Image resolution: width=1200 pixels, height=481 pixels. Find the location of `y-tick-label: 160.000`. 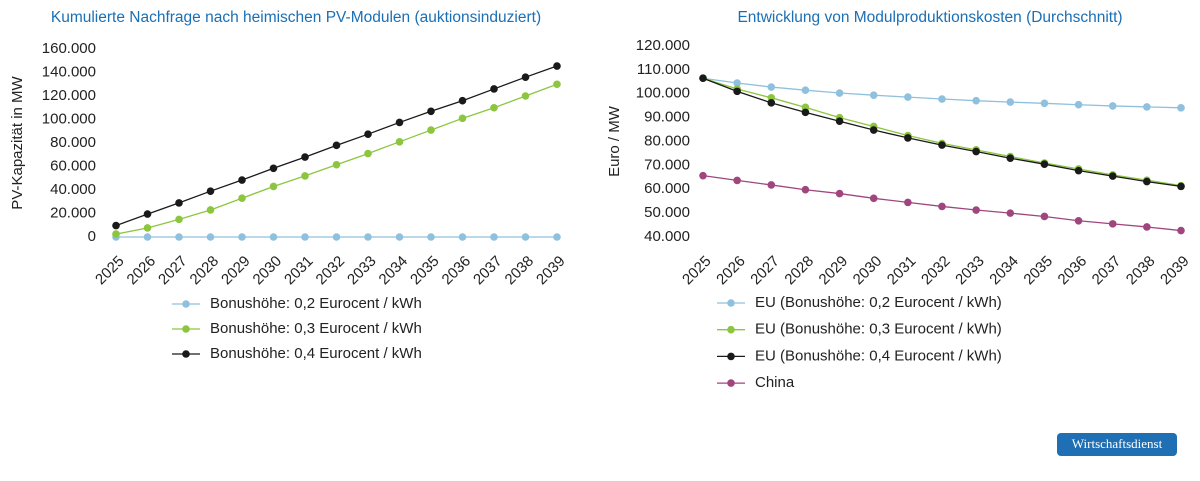

y-tick-label: 160.000 is located at coordinates (69, 48).